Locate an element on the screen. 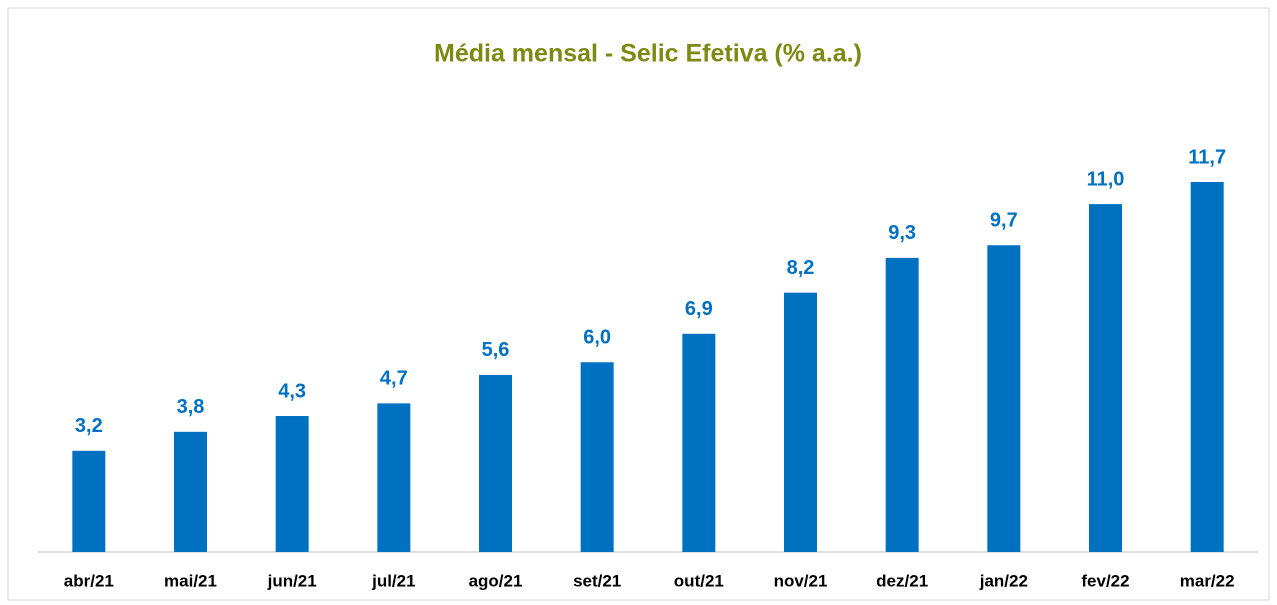 The width and height of the screenshot is (1277, 605). data-label: 3,2 is located at coordinates (89, 426).